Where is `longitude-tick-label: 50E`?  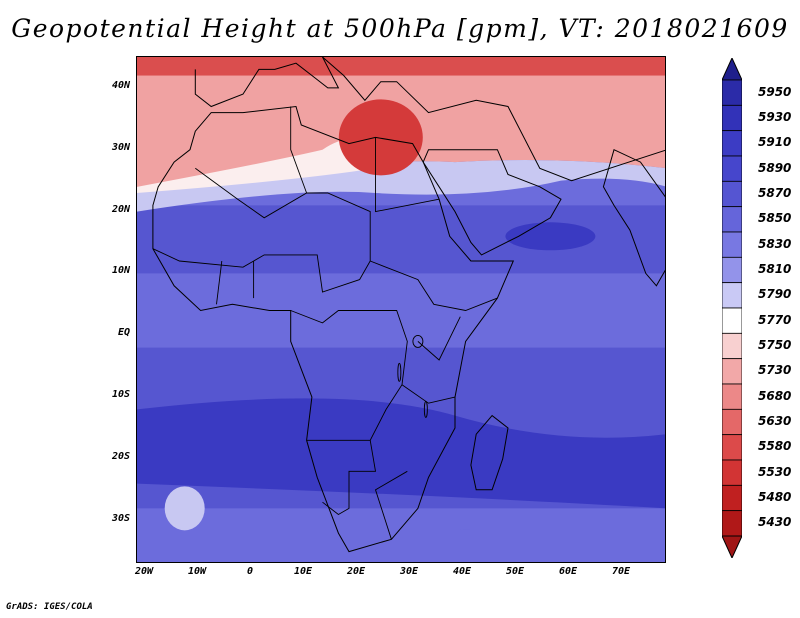
longitude-tick-label: 50E is located at coordinates (515, 571).